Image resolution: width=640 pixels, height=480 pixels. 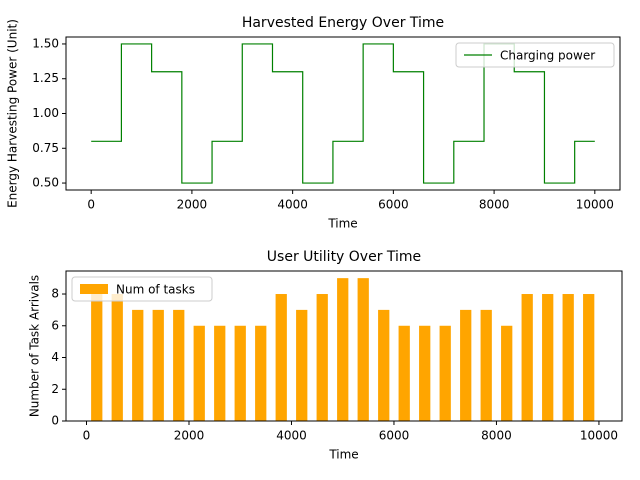 What do you see at coordinates (45, 43) in the screenshot?
I see `y-tick-label: 1.50` at bounding box center [45, 43].